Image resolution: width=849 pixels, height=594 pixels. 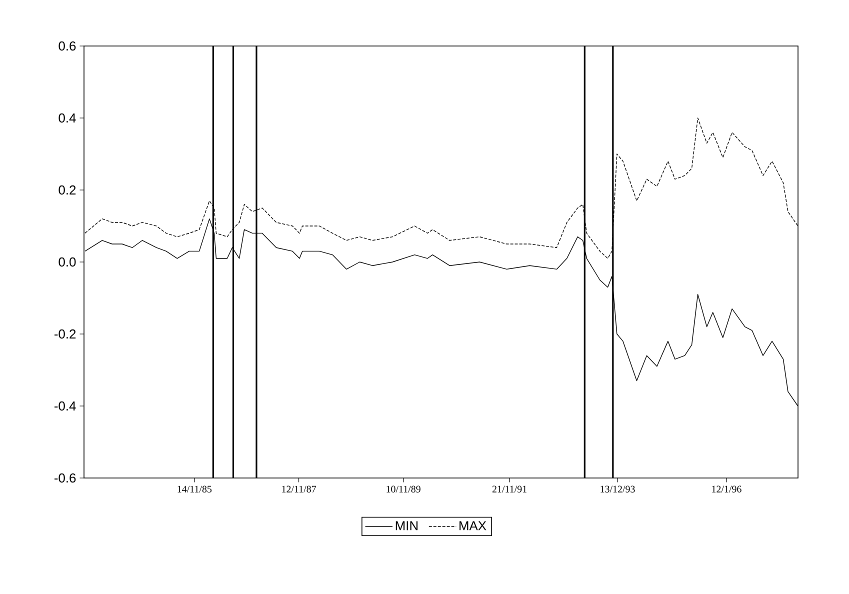 What do you see at coordinates (407, 525) in the screenshot?
I see `legend-label: MIN` at bounding box center [407, 525].